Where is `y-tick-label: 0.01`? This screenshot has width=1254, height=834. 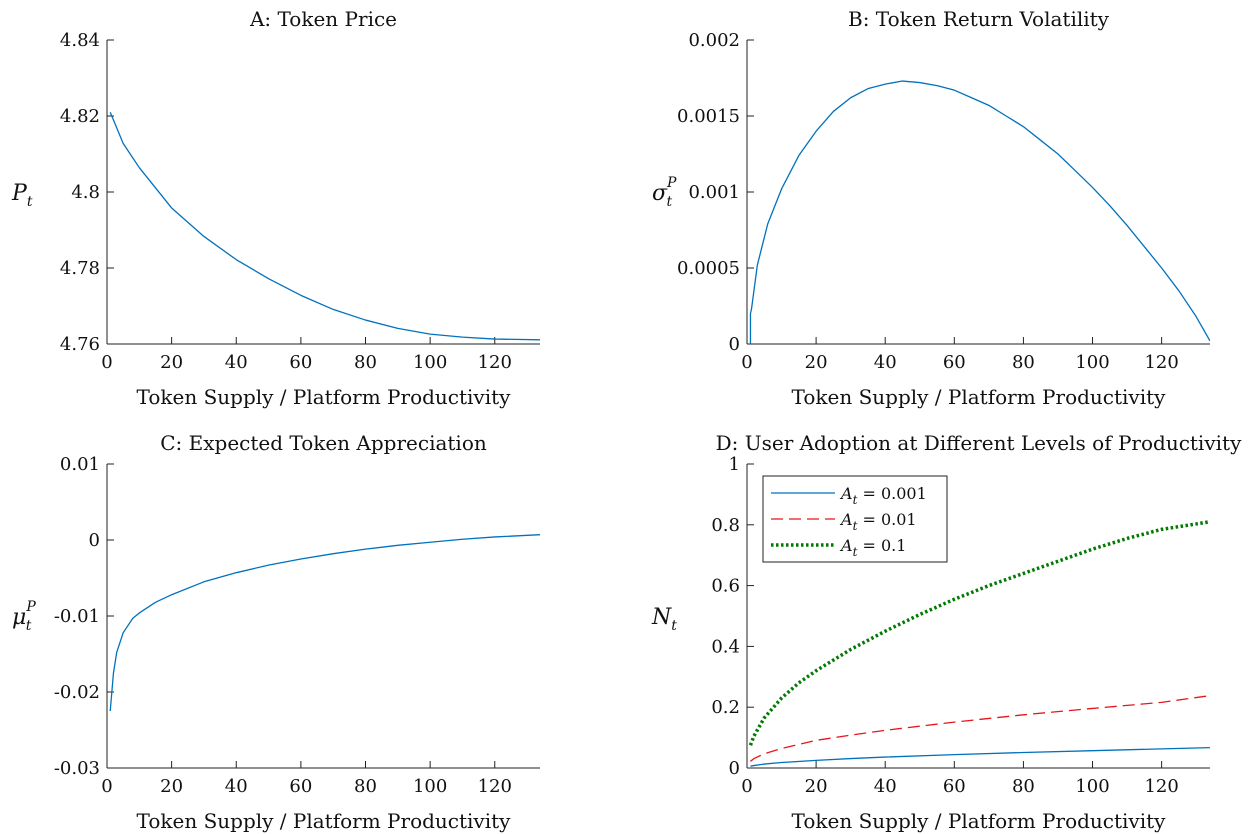 y-tick-label: 0.01 is located at coordinates (80, 464).